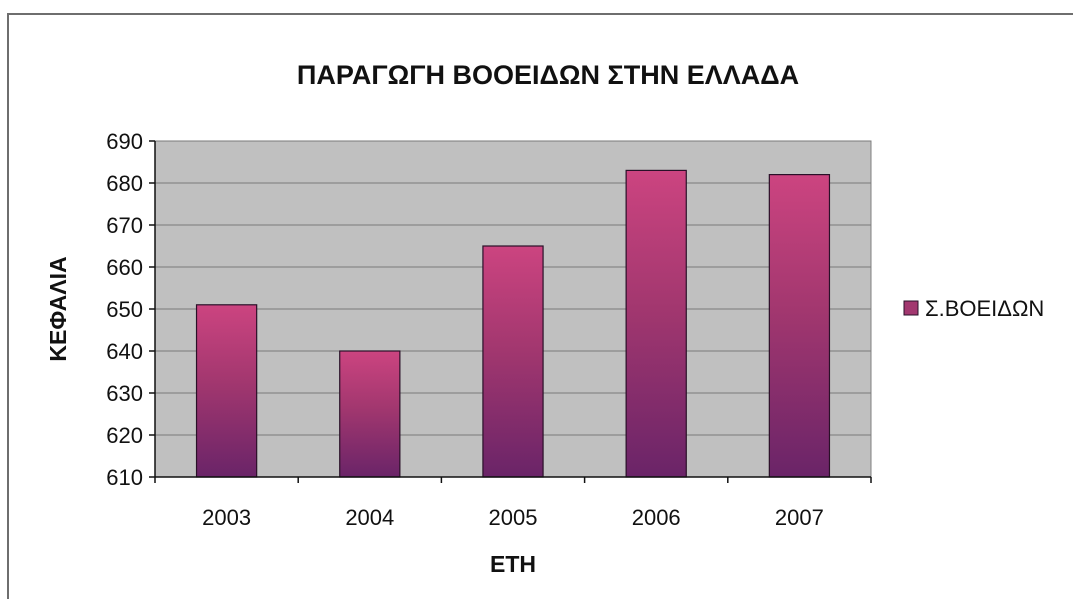 The image size is (1075, 601). What do you see at coordinates (124, 351) in the screenshot?
I see `y-tick-label: 640` at bounding box center [124, 351].